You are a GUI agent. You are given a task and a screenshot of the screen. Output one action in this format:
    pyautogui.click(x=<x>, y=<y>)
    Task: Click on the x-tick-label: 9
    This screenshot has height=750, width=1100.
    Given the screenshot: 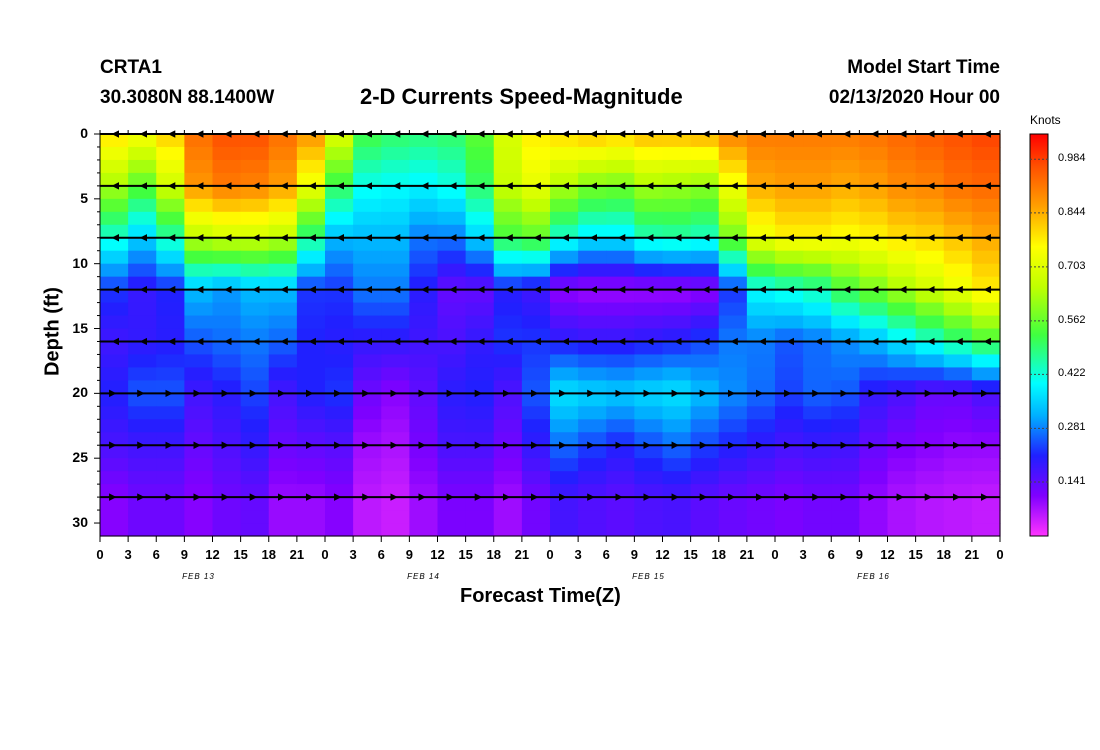 What is the action you would take?
    pyautogui.click(x=409, y=554)
    